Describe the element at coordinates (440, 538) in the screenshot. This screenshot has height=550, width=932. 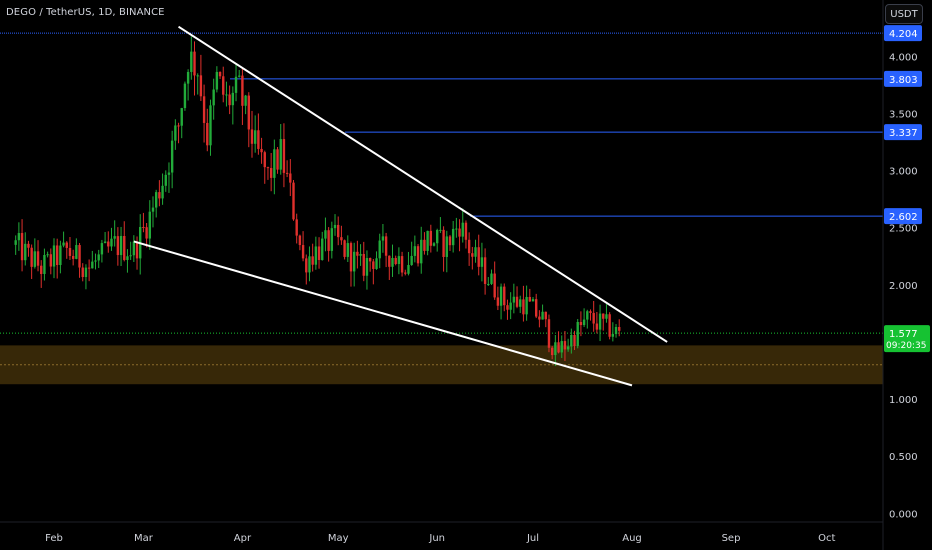
I see `time-axis: Feb Mar Apr May Jun Jul Aug Sep Oct` at that location.